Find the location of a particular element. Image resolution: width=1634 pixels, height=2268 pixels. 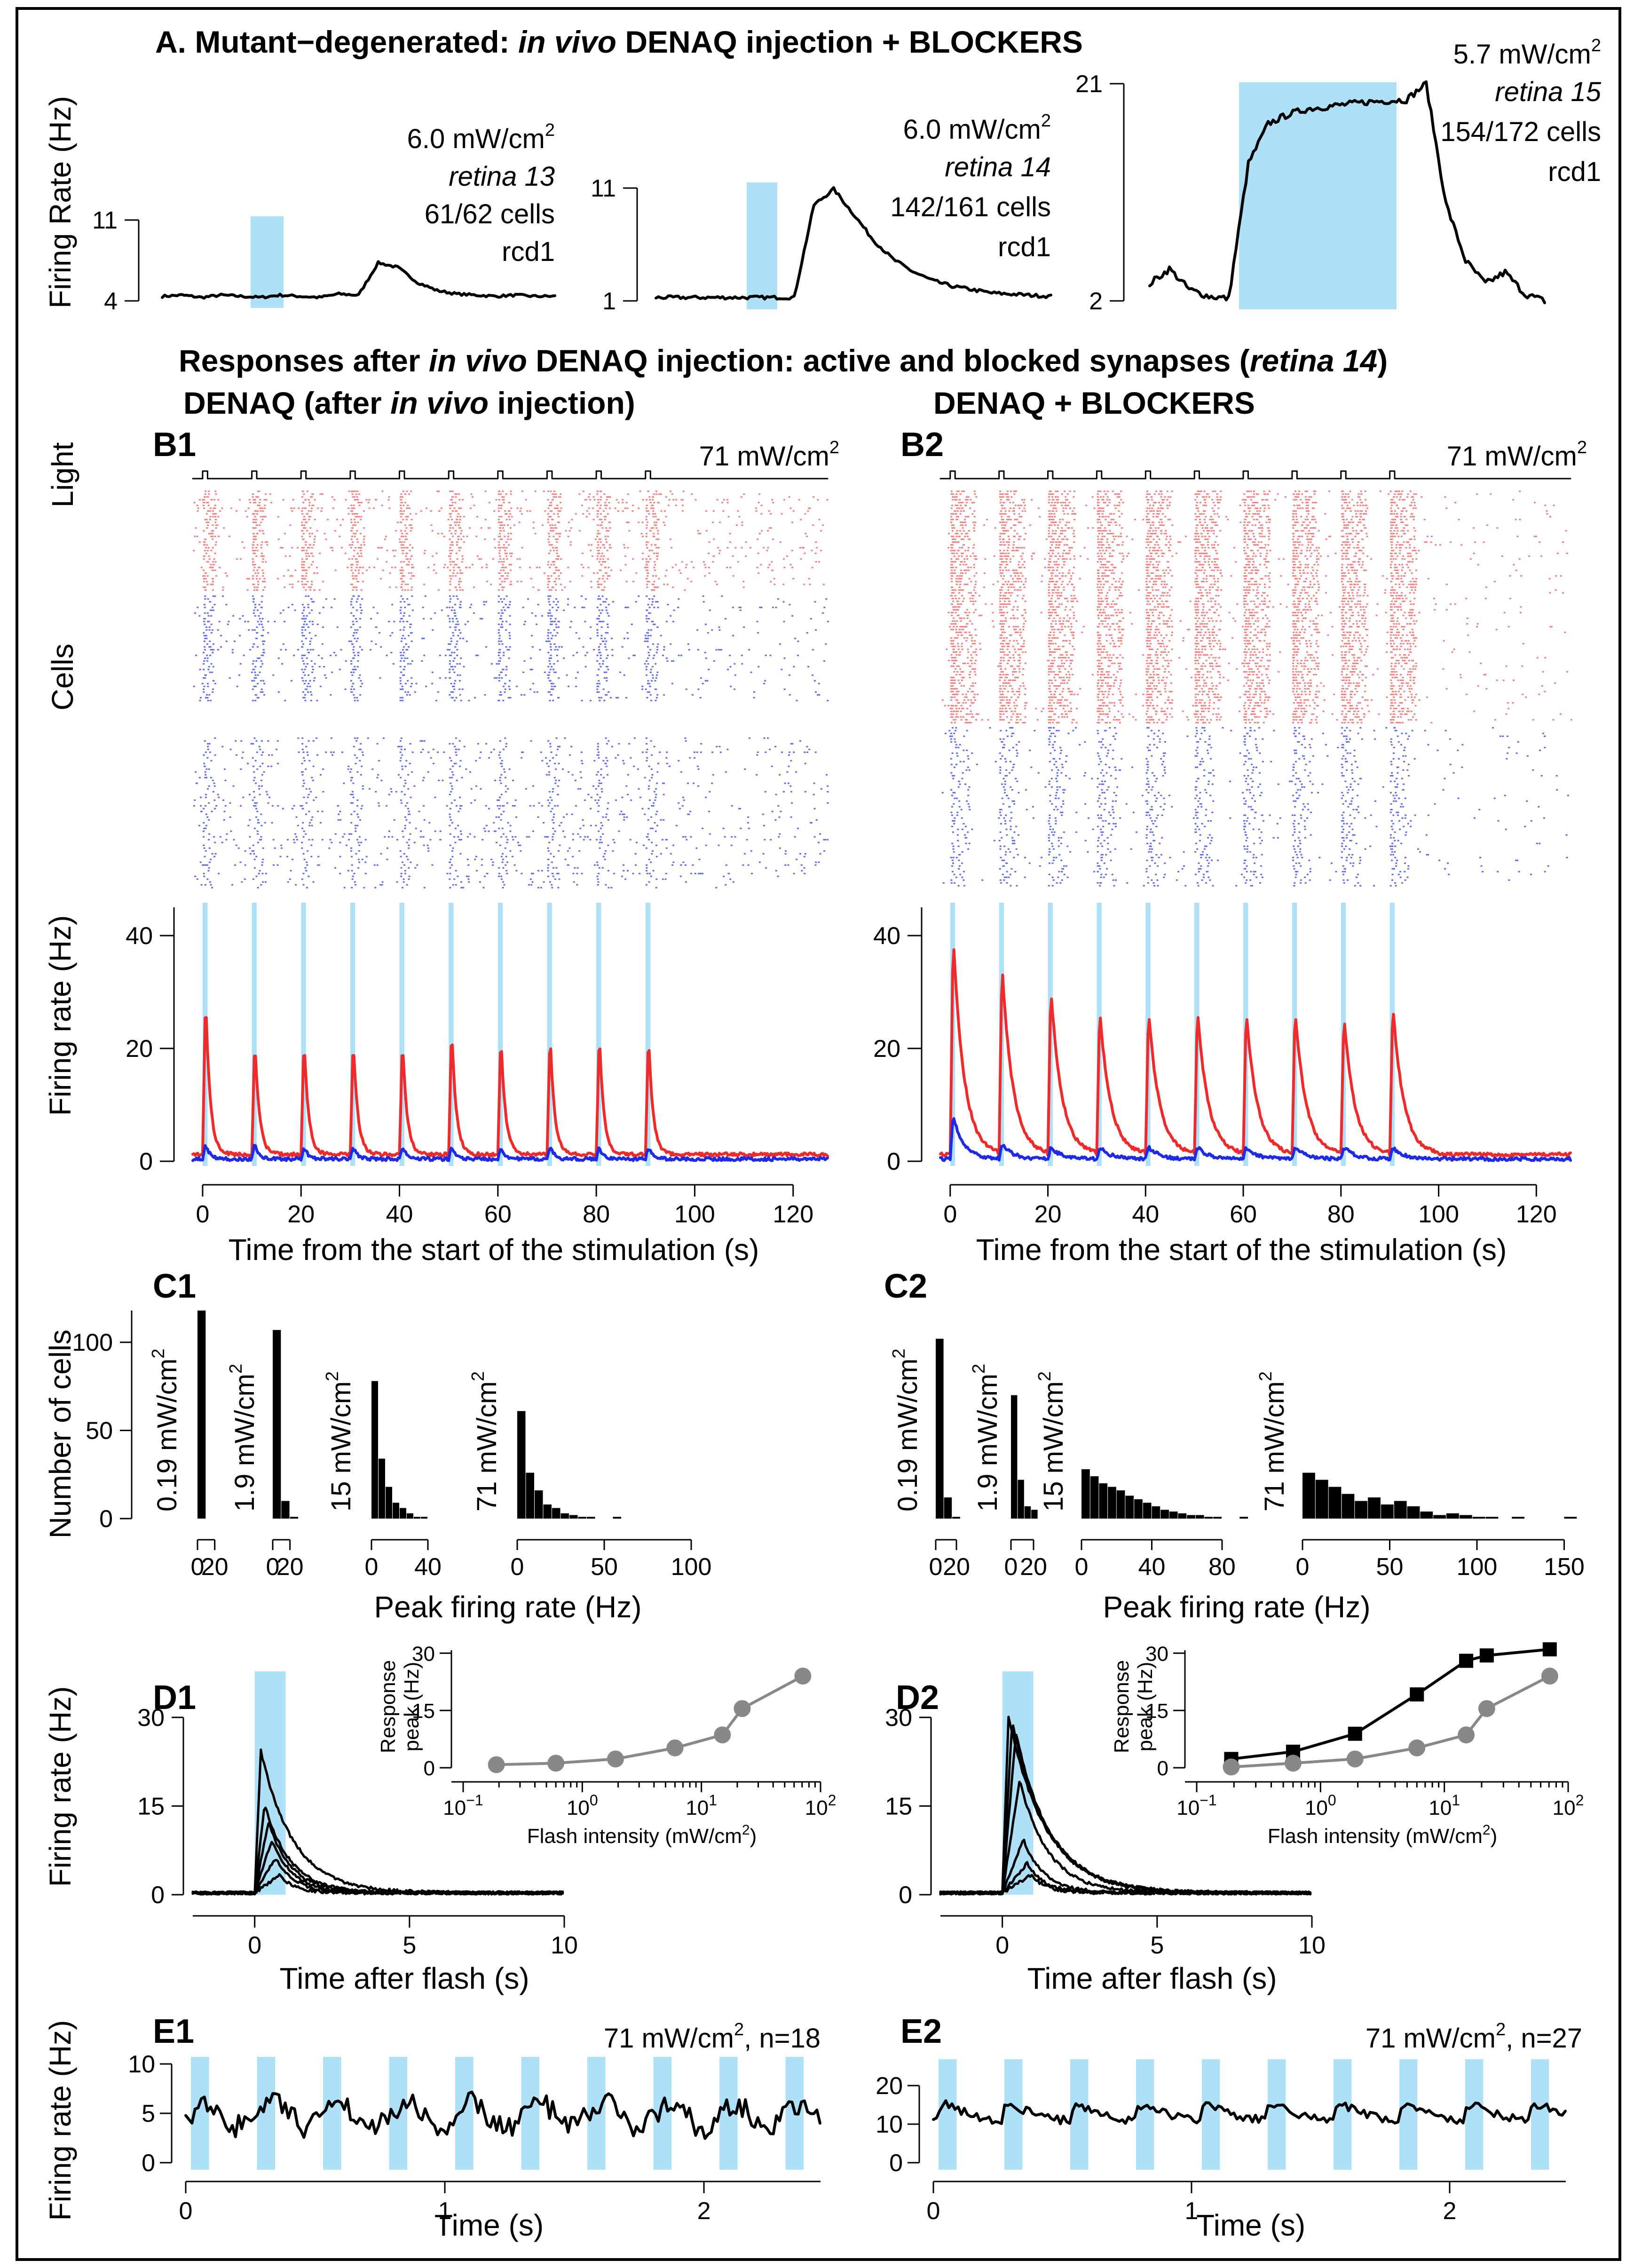

c-y-tick-label: 50 is located at coordinates (99, 1431).